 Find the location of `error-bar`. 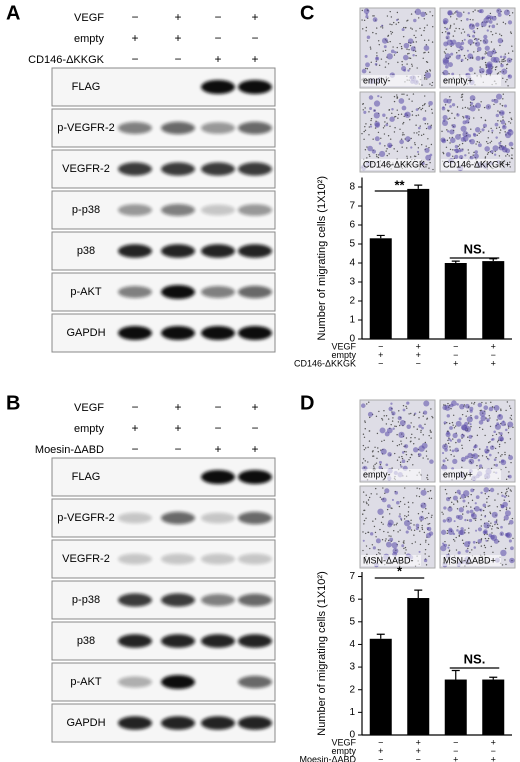

error-bar is located at coordinates (380, 236).